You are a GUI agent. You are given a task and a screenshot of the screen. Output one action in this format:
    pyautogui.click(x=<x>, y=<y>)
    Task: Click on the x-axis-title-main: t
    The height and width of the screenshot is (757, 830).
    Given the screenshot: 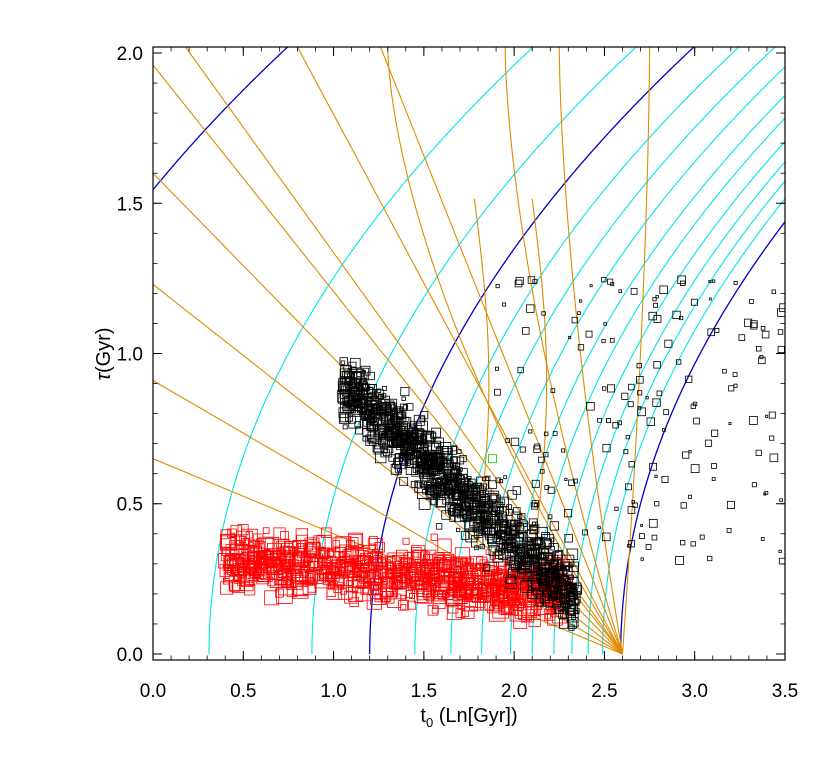 What is the action you would take?
    pyautogui.click(x=423, y=716)
    